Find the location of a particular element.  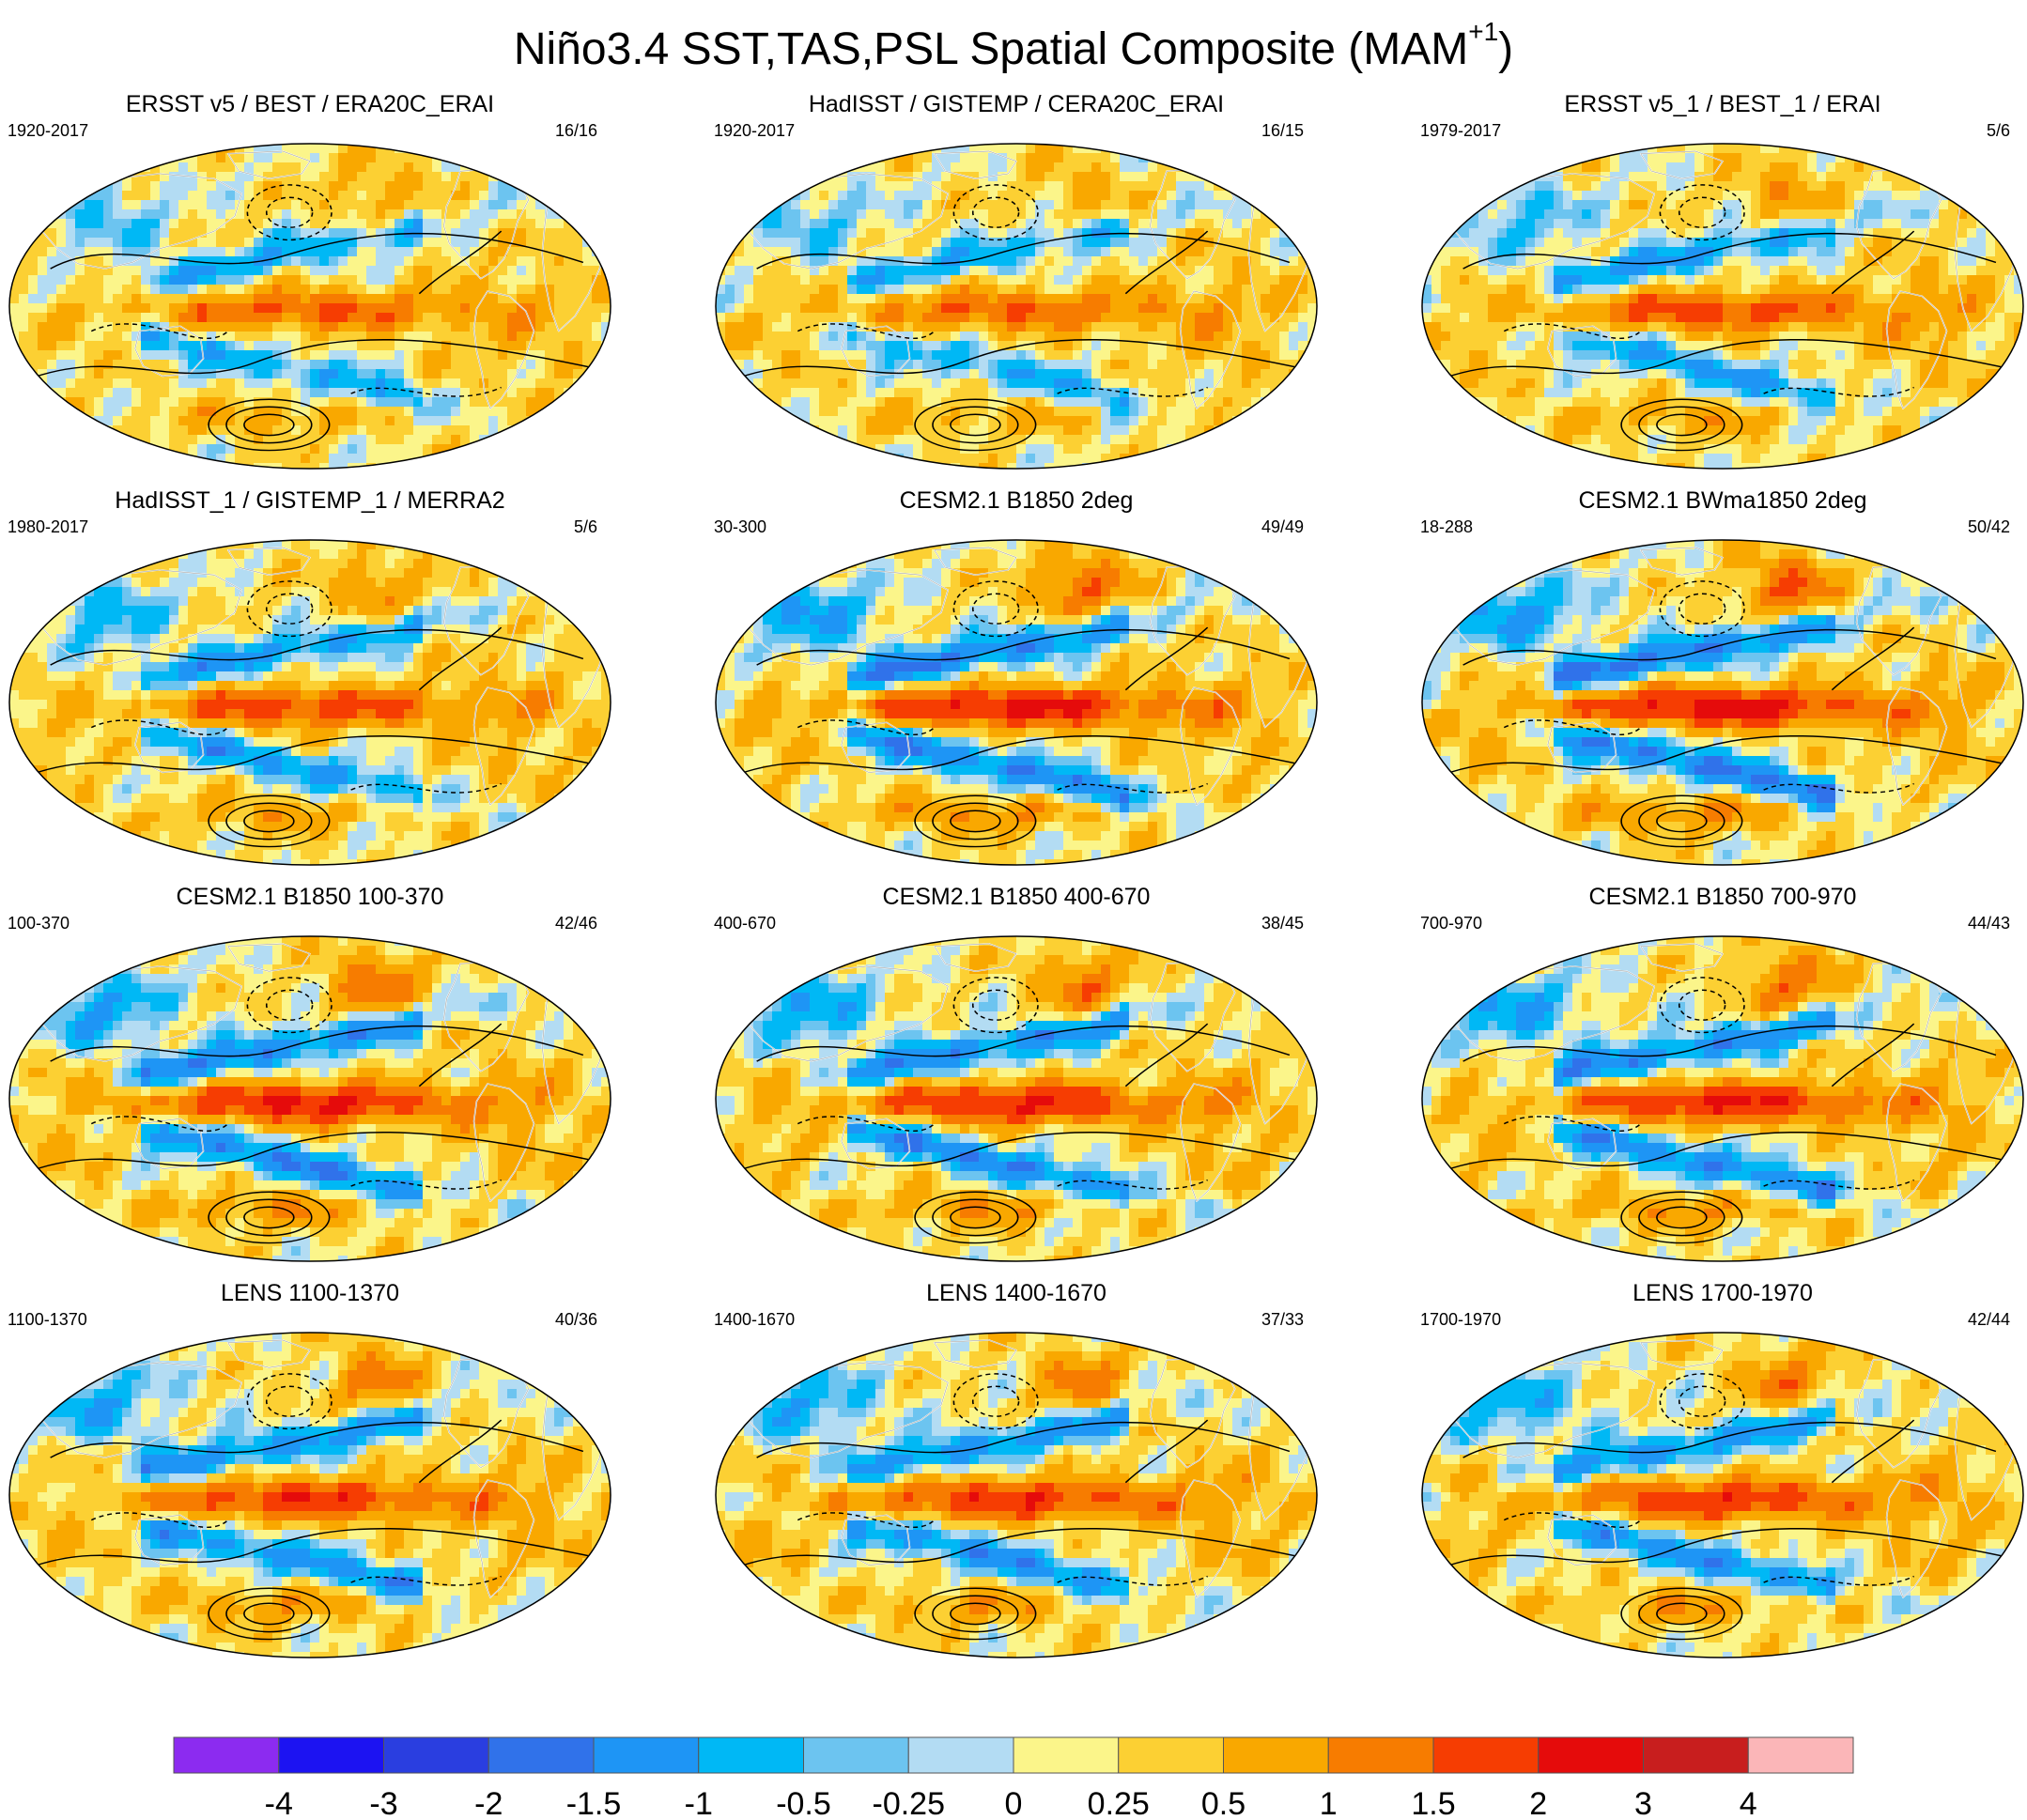

colorbar-tick-label: 2 is located at coordinates (1538, 1803).